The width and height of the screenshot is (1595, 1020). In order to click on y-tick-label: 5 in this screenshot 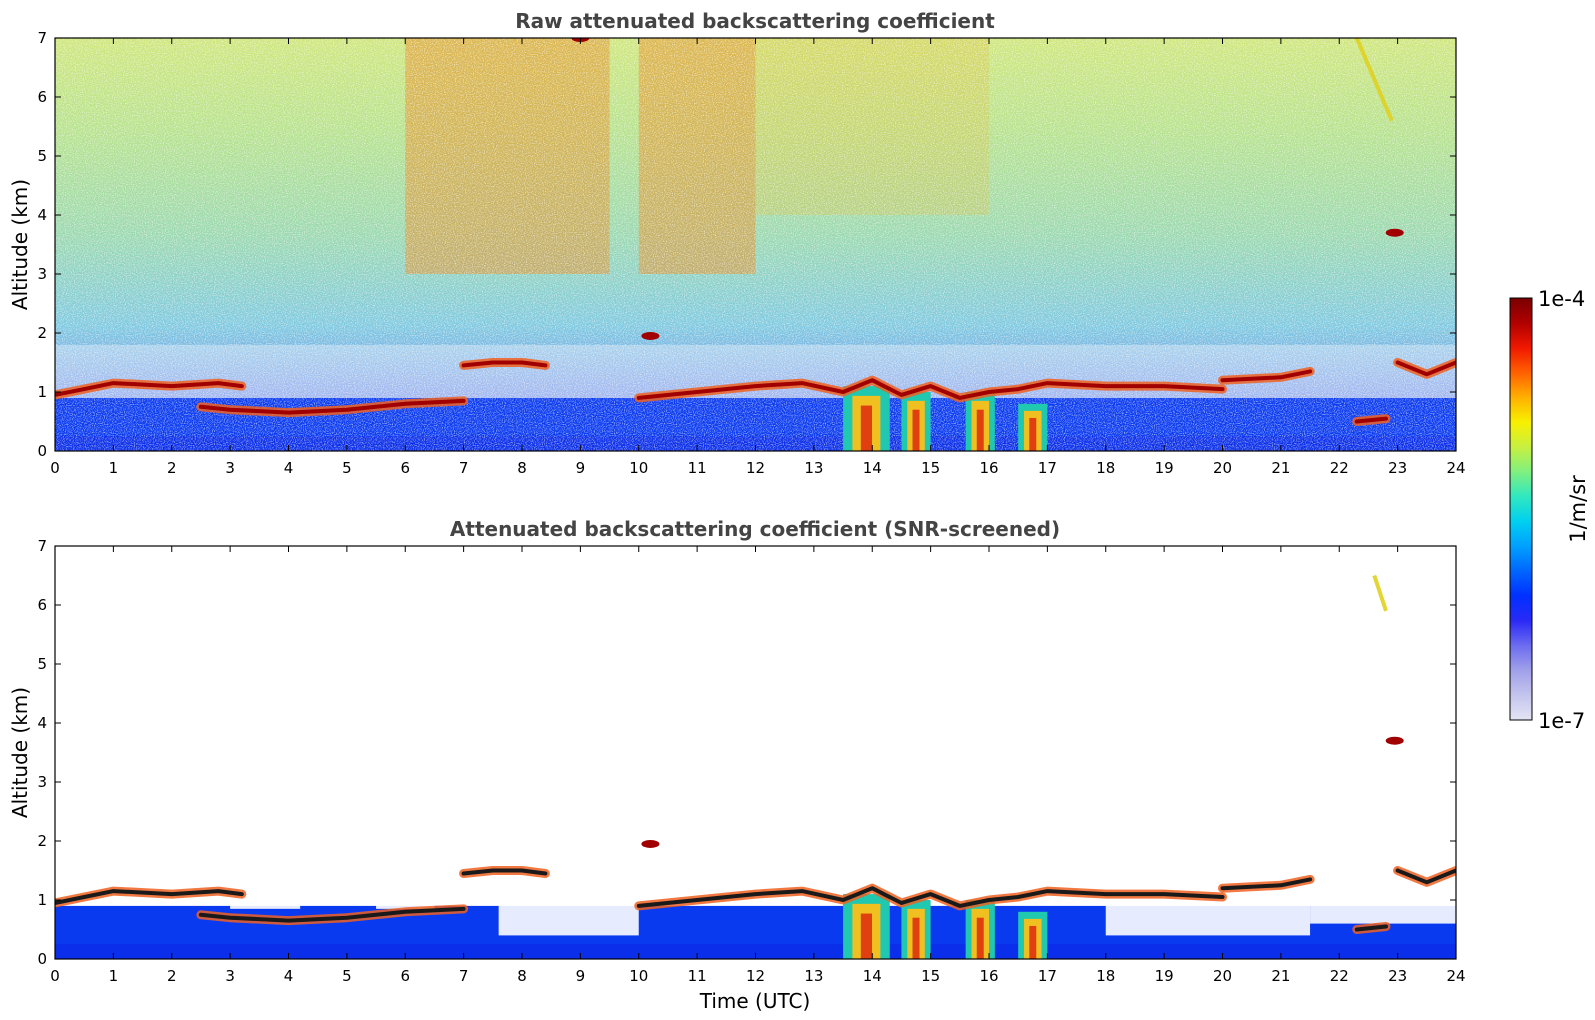, I will do `click(42, 156)`.